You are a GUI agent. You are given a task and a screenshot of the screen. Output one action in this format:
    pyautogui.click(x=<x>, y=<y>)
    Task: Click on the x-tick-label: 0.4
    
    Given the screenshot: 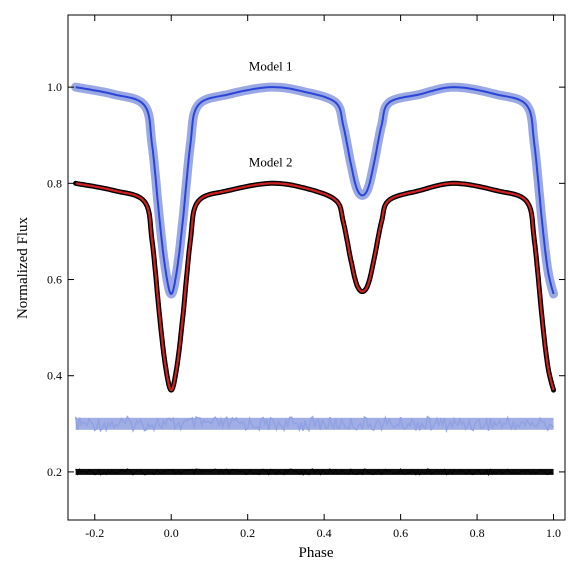 What is the action you would take?
    pyautogui.click(x=324, y=533)
    